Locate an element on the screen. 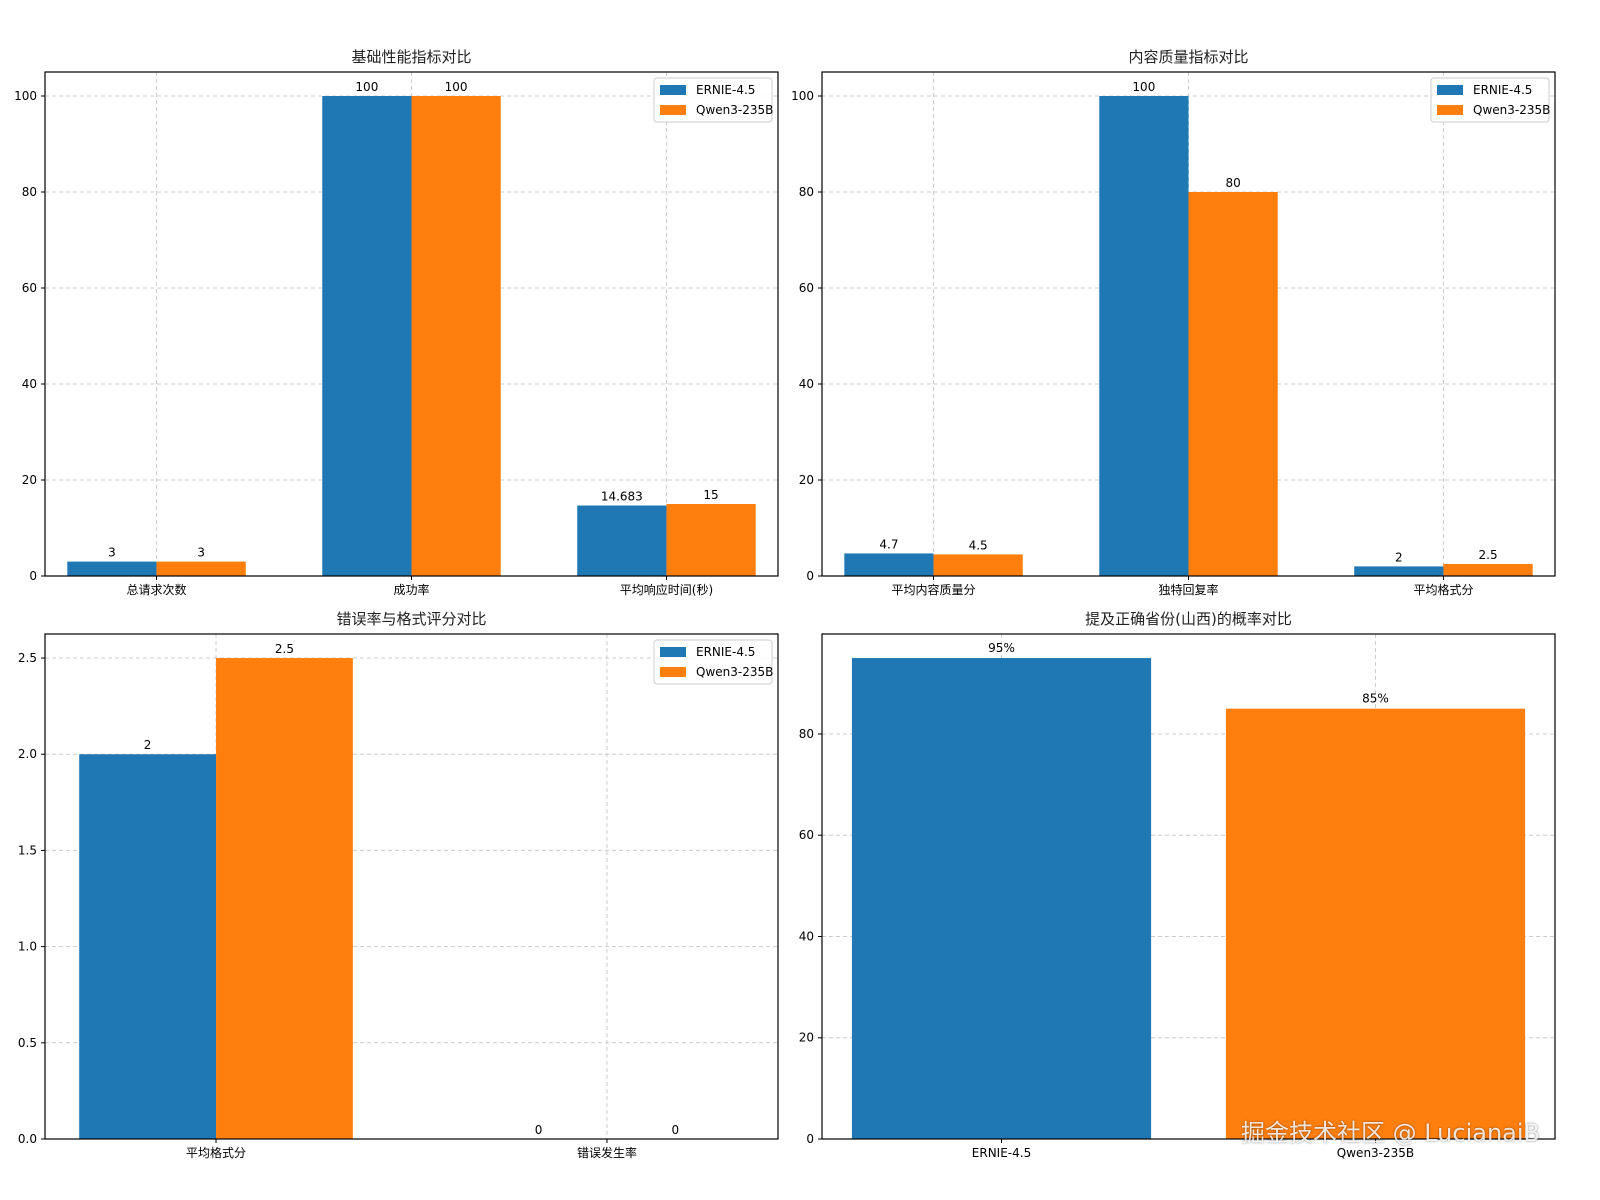 The width and height of the screenshot is (1600, 1200). y-tick-label: 2.0 is located at coordinates (27, 754).